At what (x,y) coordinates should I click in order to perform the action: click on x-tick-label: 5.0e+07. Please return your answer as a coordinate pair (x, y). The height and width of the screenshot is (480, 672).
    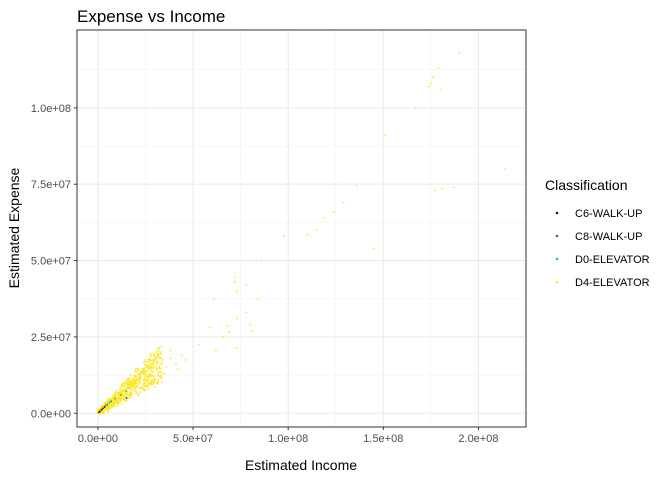
    Looking at the image, I should click on (193, 439).